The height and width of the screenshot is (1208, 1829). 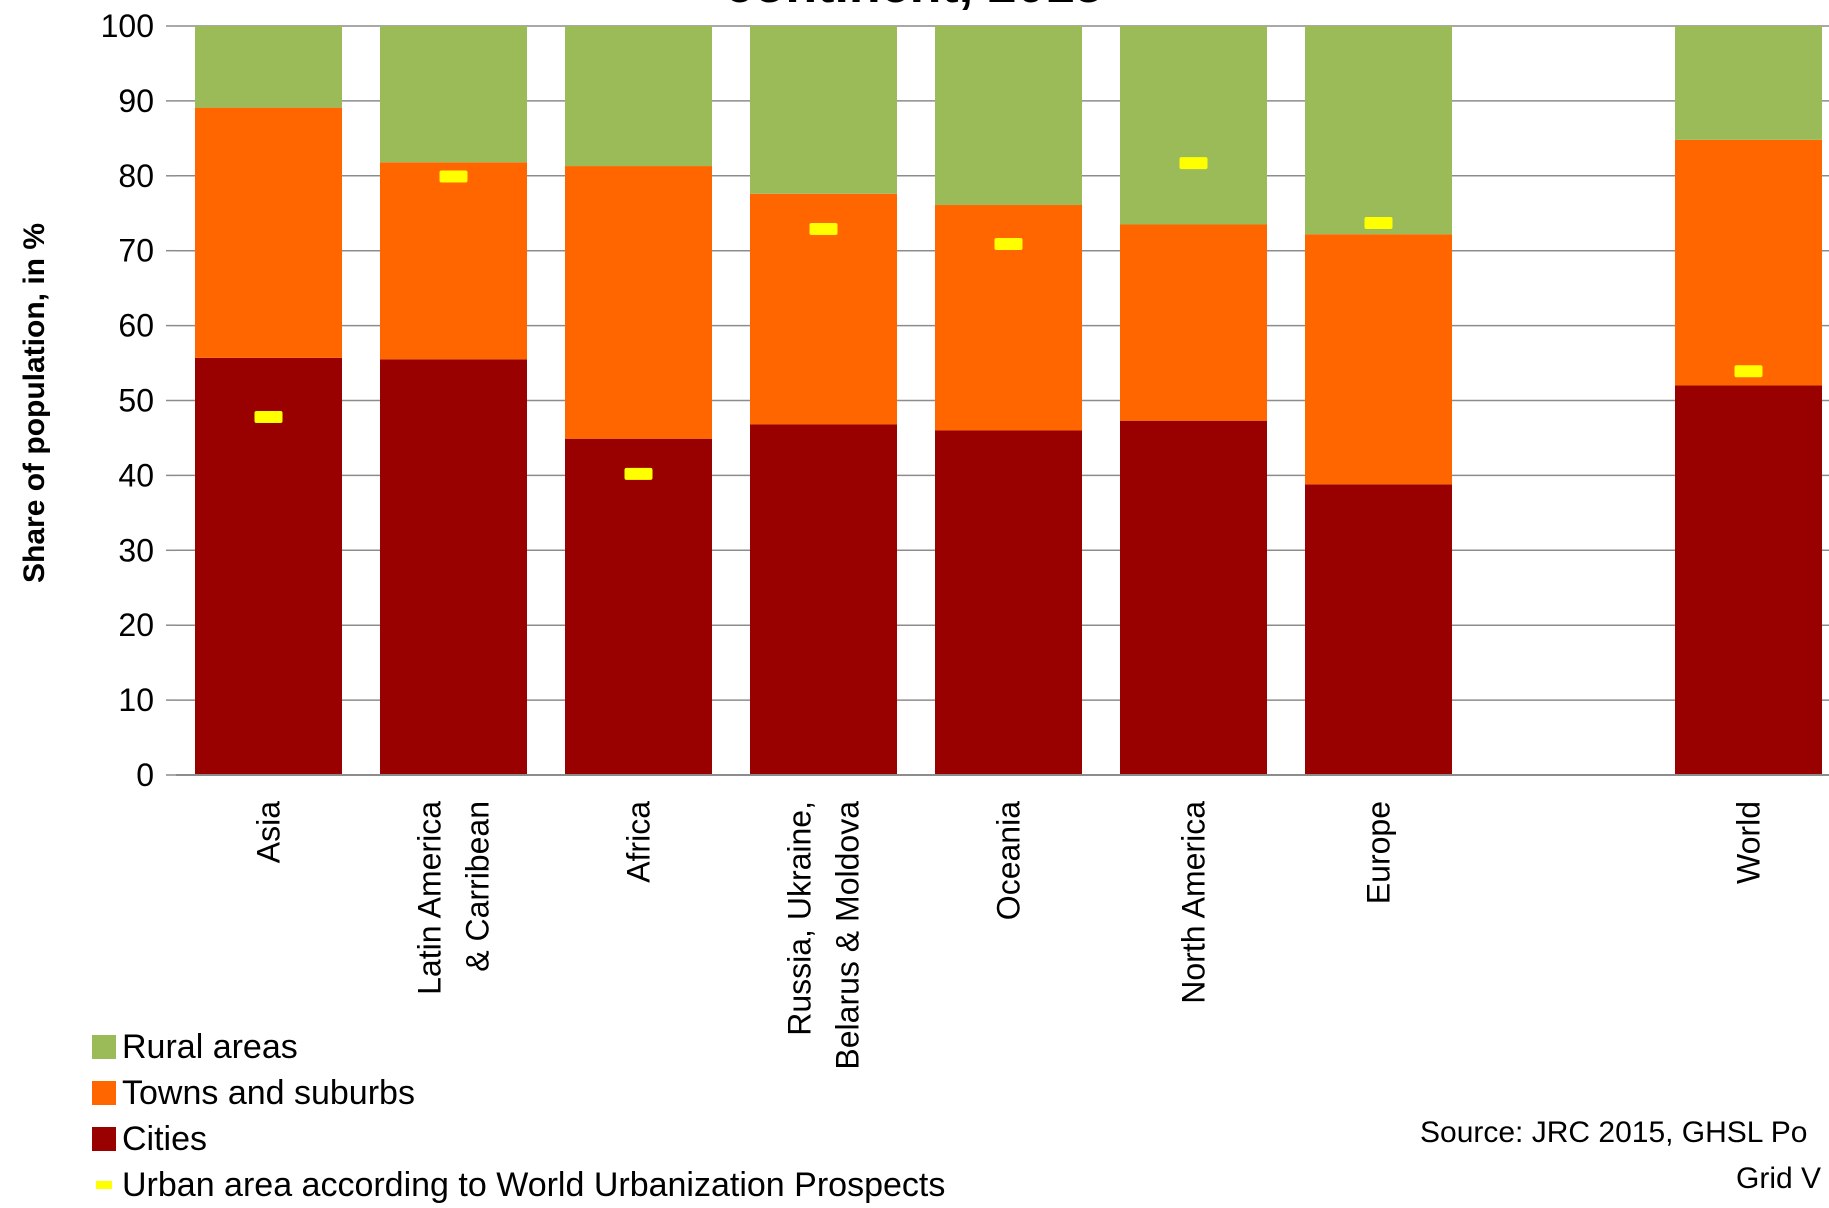 I want to click on y-tick-label-30: 30, so click(x=136, y=550).